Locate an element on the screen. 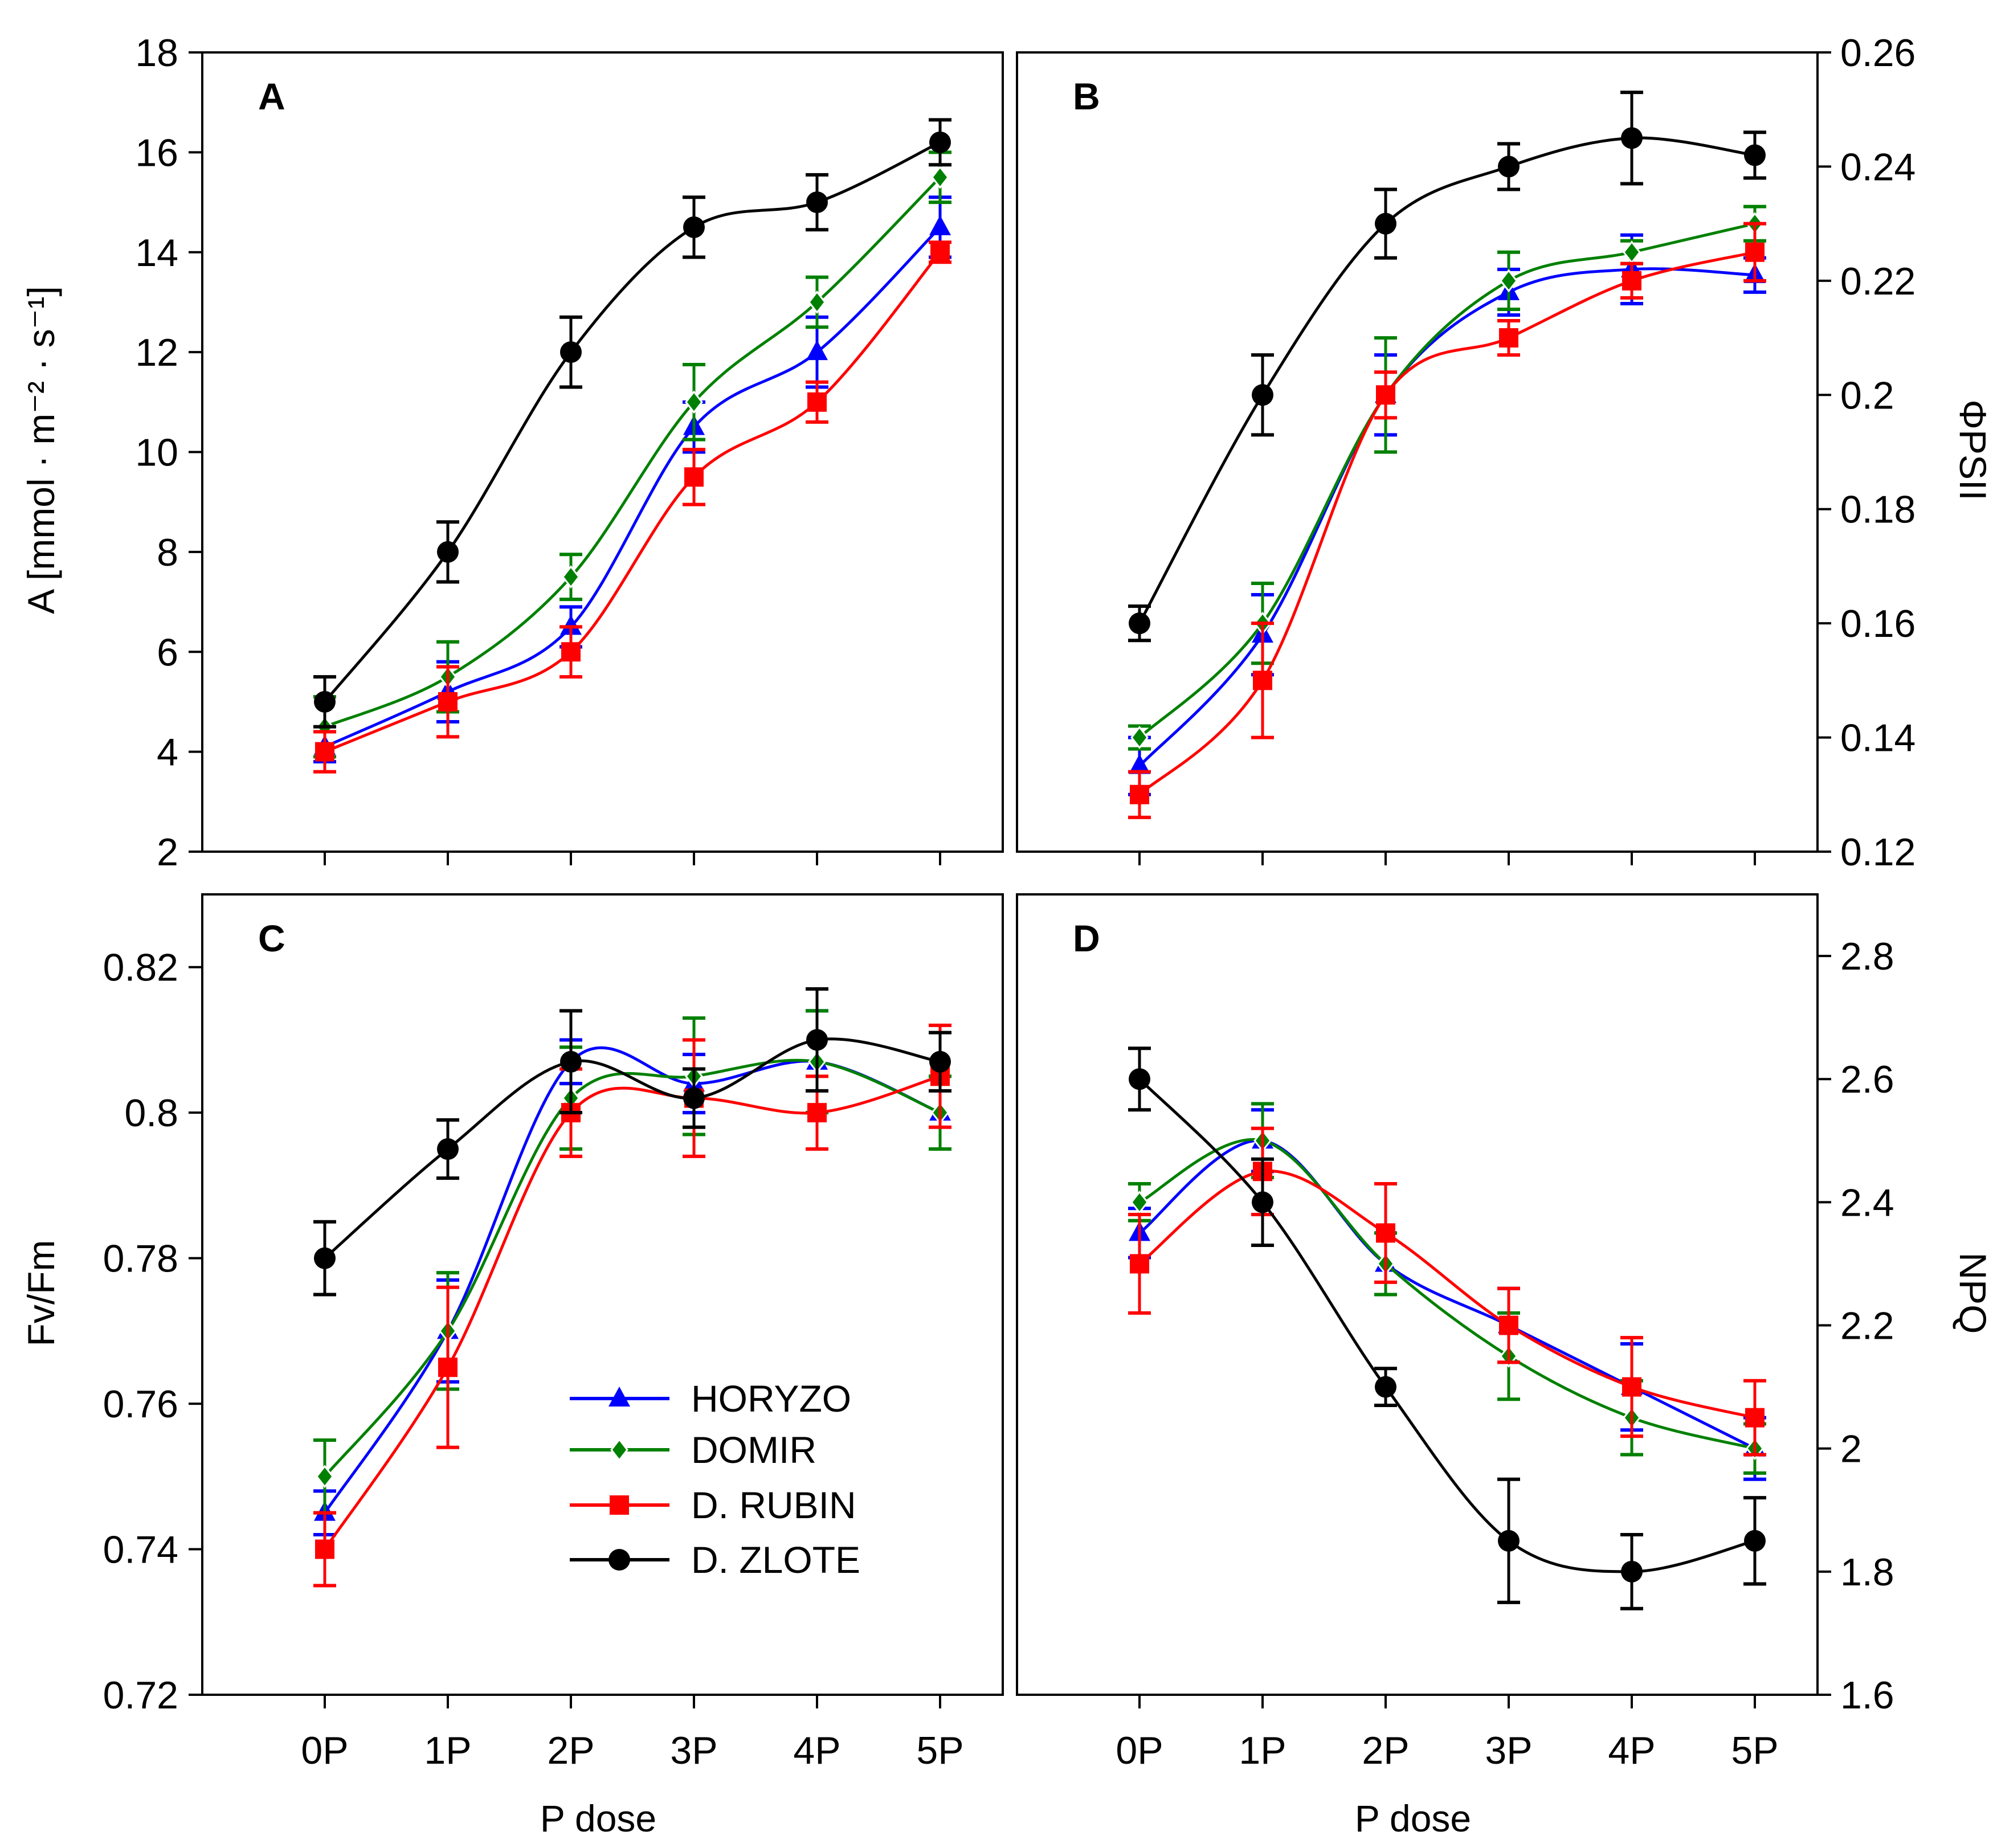 Image resolution: width=1989 pixels, height=1848 pixels. y-tick-label: 0.14 is located at coordinates (1878, 738).